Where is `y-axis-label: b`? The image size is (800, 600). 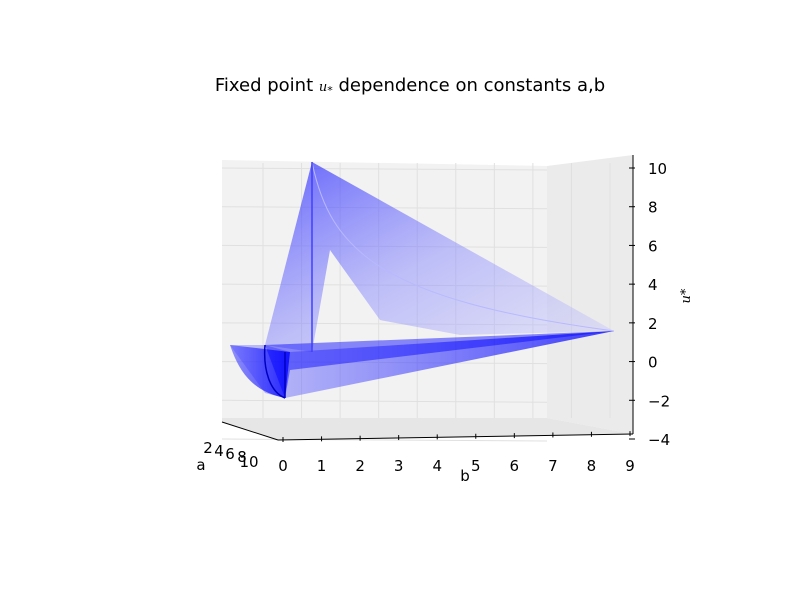 y-axis-label: b is located at coordinates (465, 476).